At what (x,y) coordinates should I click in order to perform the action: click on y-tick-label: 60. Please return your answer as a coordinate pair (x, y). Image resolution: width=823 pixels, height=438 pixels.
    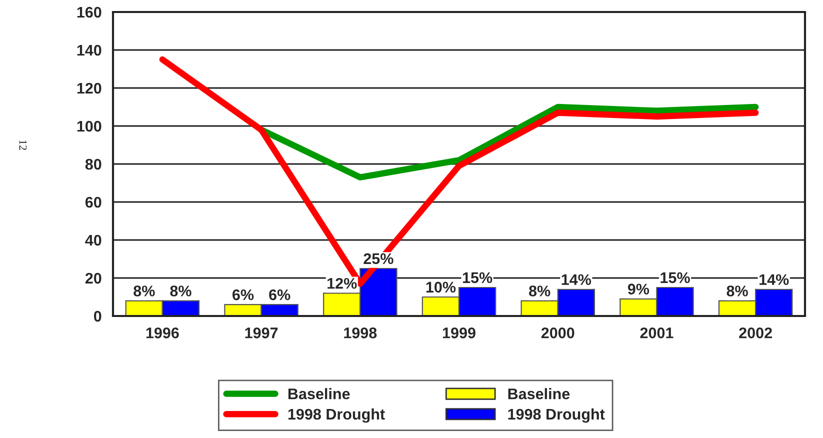
    Looking at the image, I should click on (93, 202).